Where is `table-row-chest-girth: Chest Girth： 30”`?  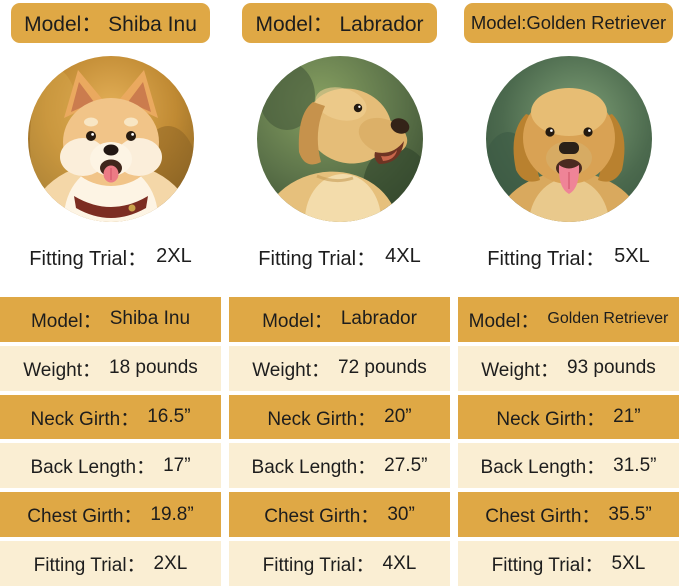
table-row-chest-girth: Chest Girth： 30” is located at coordinates (339, 515).